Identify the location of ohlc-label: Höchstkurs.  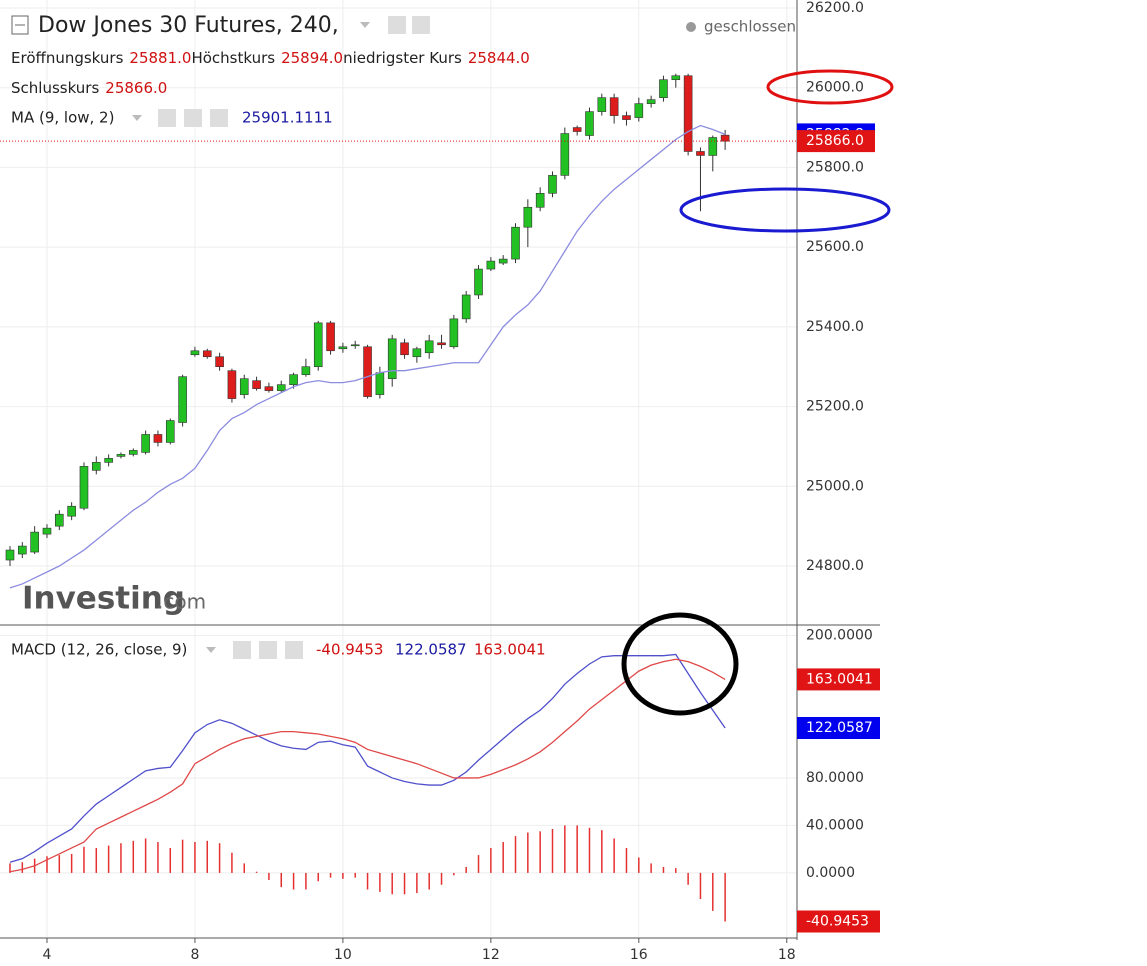
(233, 58).